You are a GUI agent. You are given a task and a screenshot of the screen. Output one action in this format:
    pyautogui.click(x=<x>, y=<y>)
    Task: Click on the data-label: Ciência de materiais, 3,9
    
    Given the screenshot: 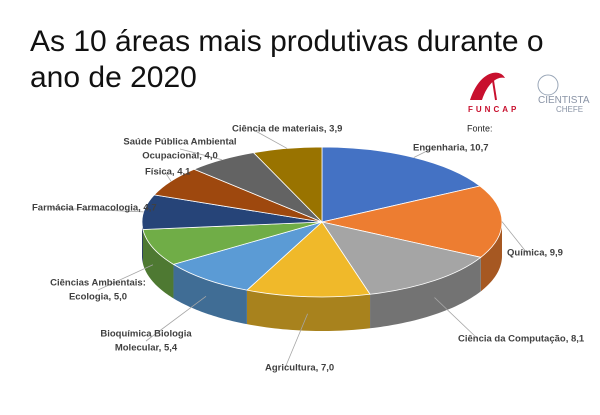 What is the action you would take?
    pyautogui.click(x=287, y=129)
    